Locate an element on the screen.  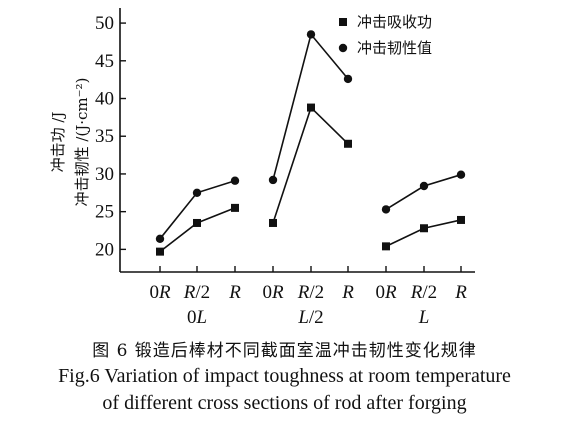
legend-label: 冲击韧性值 is located at coordinates (394, 48).